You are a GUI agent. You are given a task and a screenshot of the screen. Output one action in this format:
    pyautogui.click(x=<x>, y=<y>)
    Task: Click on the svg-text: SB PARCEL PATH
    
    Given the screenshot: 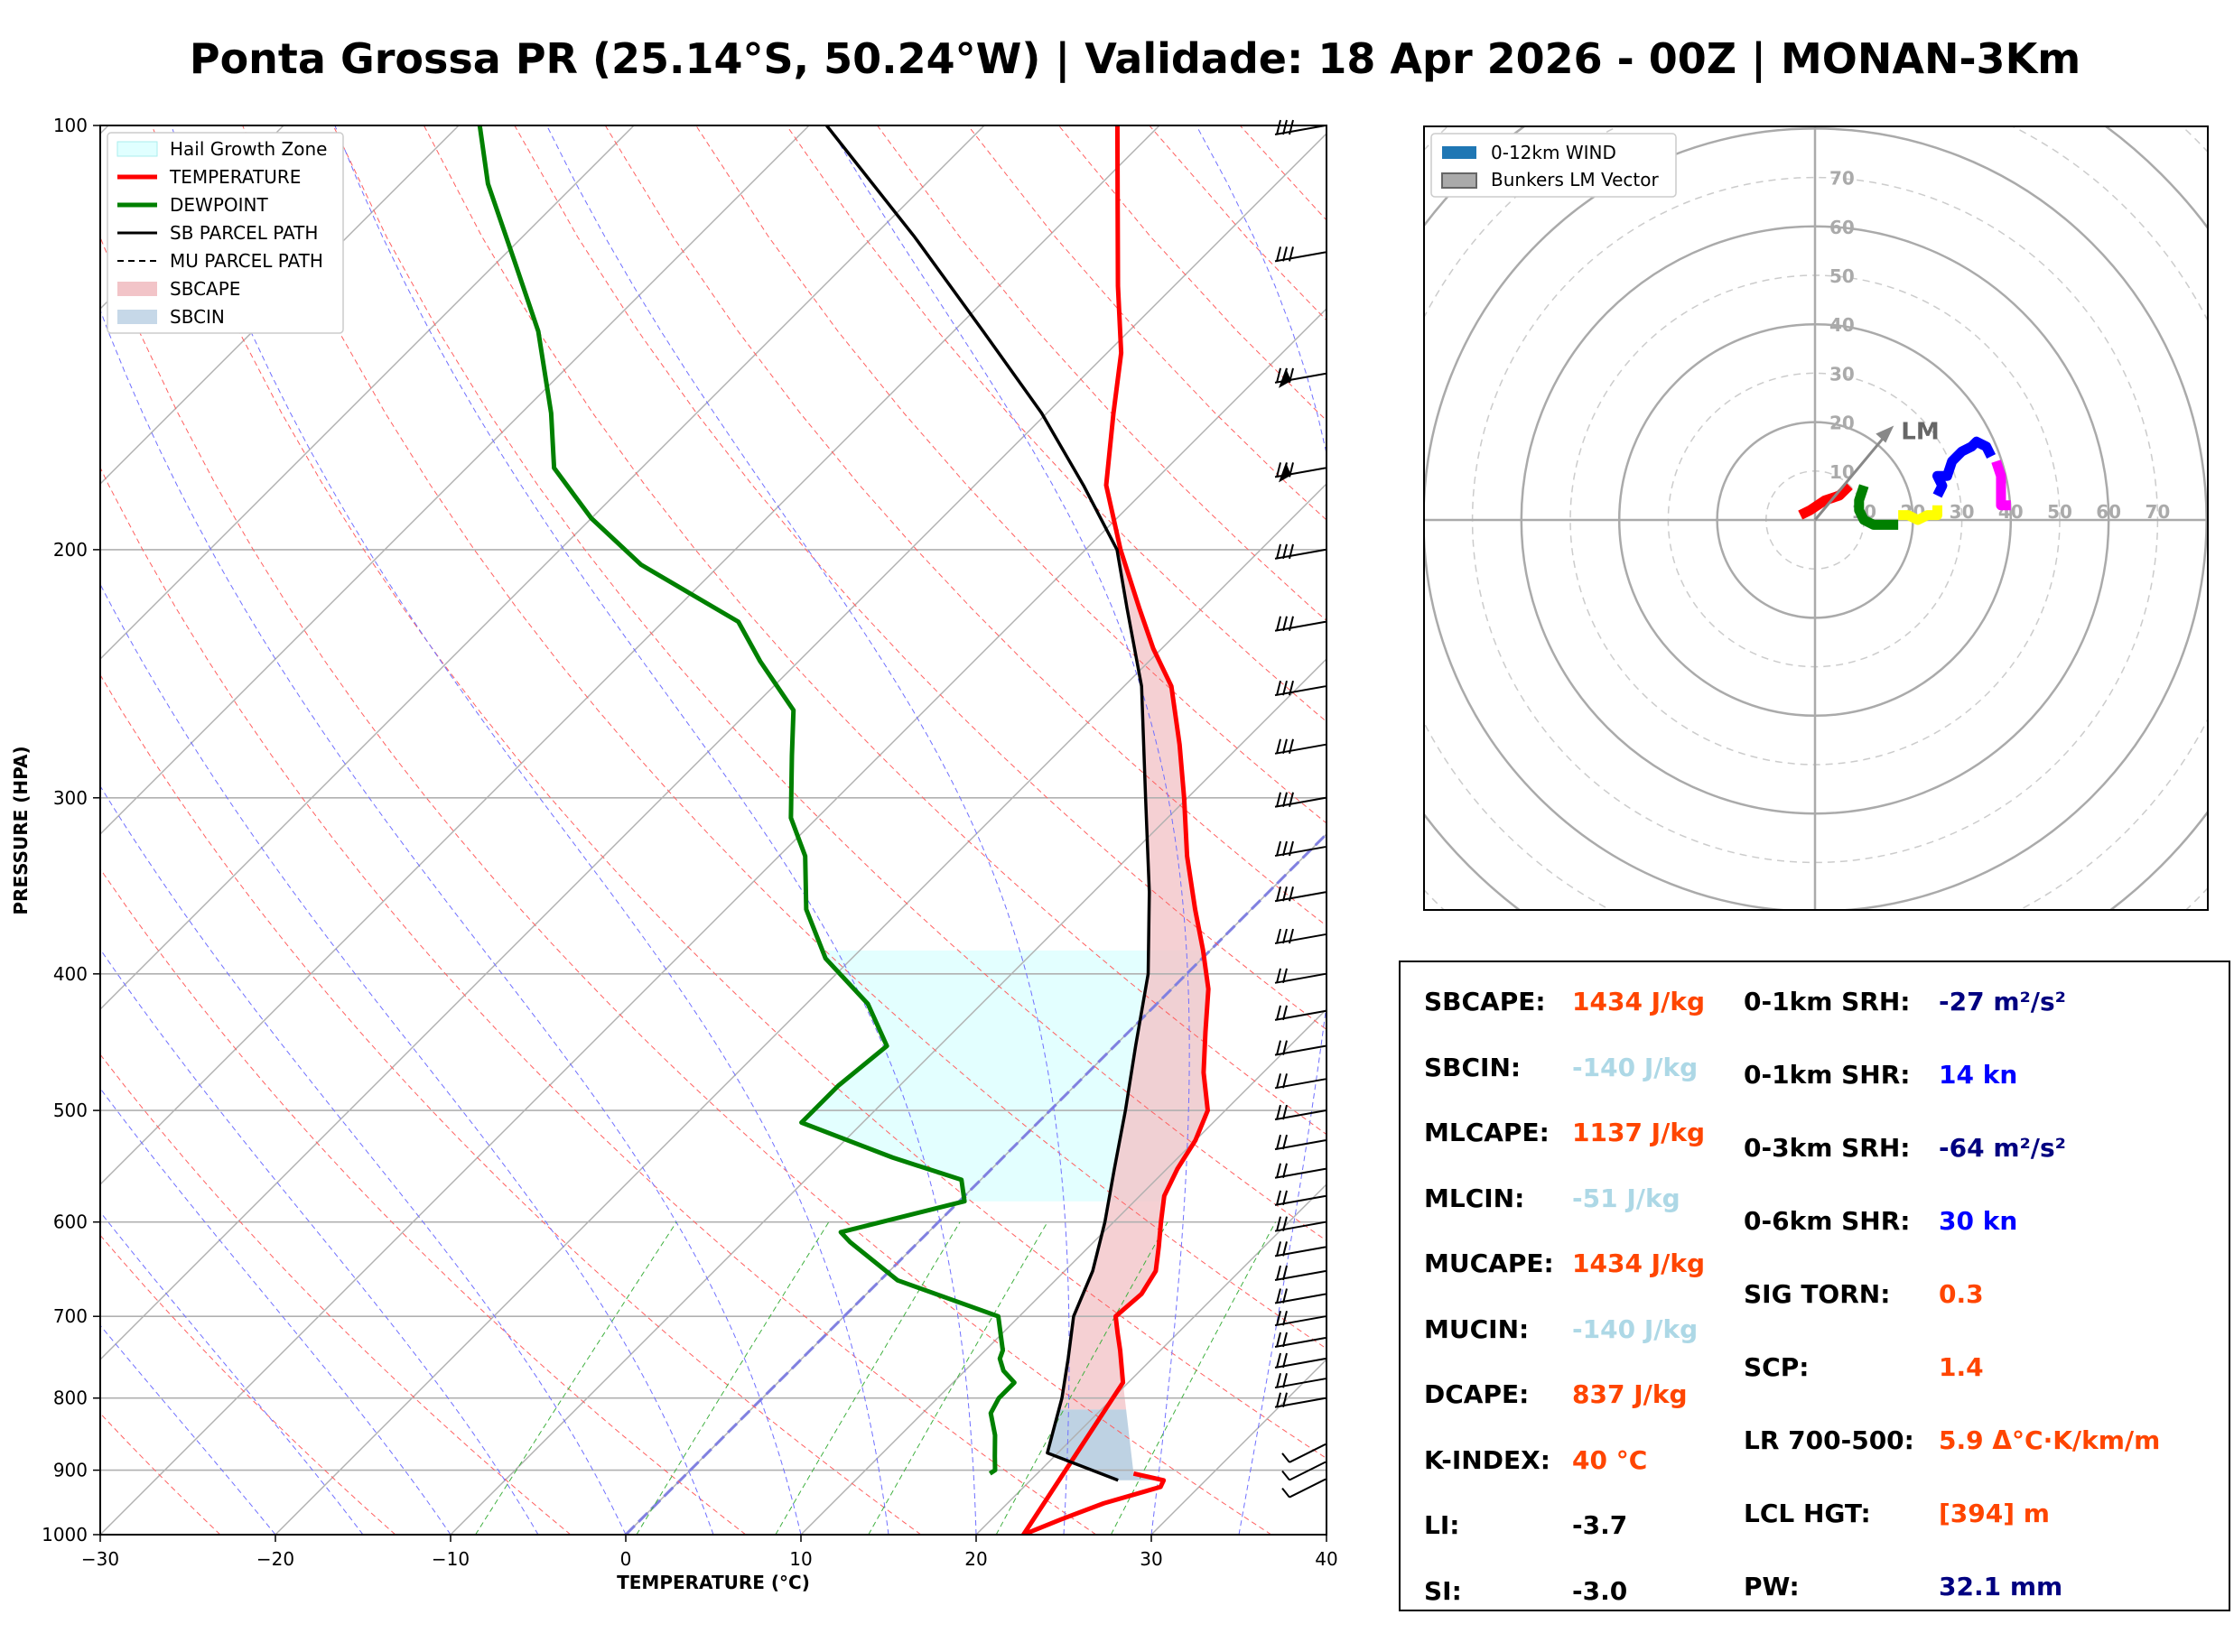 What is the action you would take?
    pyautogui.click(x=244, y=233)
    